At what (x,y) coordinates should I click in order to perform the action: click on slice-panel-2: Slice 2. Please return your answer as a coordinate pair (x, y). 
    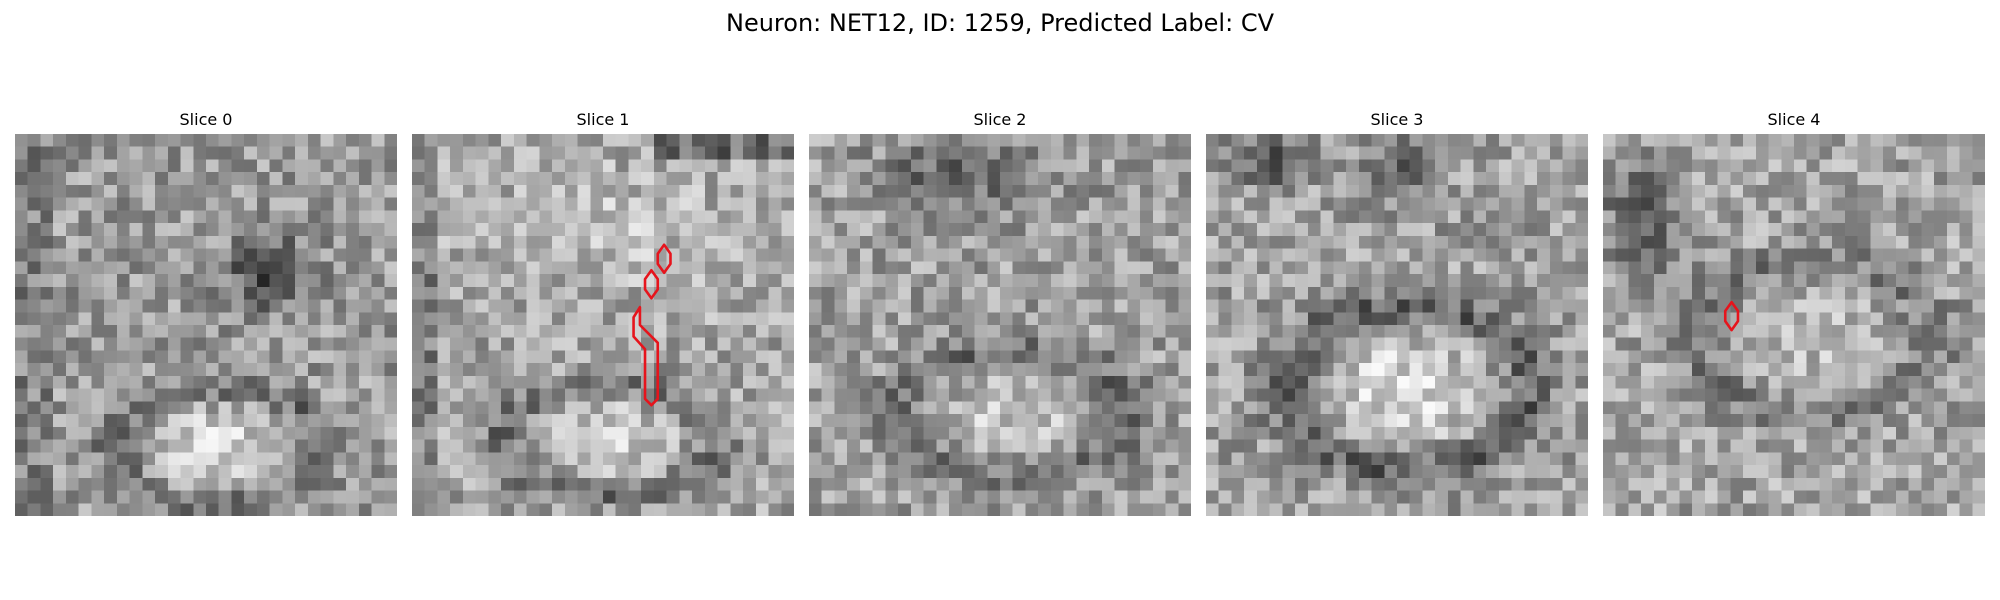
    Looking at the image, I should click on (1000, 314).